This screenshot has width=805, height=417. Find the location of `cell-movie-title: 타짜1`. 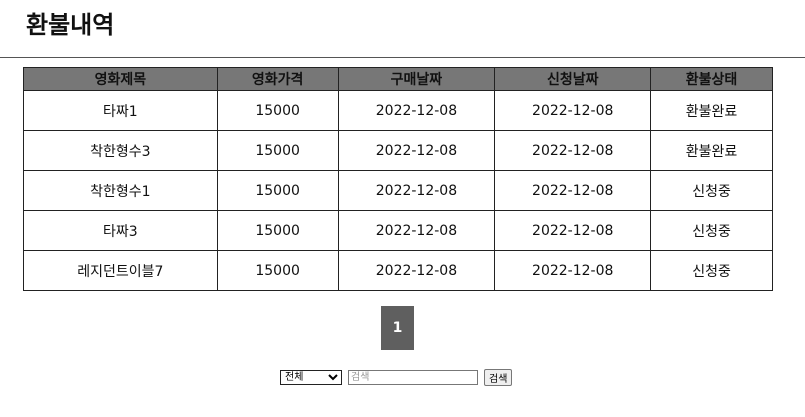

cell-movie-title: 타짜1 is located at coordinates (120, 110).